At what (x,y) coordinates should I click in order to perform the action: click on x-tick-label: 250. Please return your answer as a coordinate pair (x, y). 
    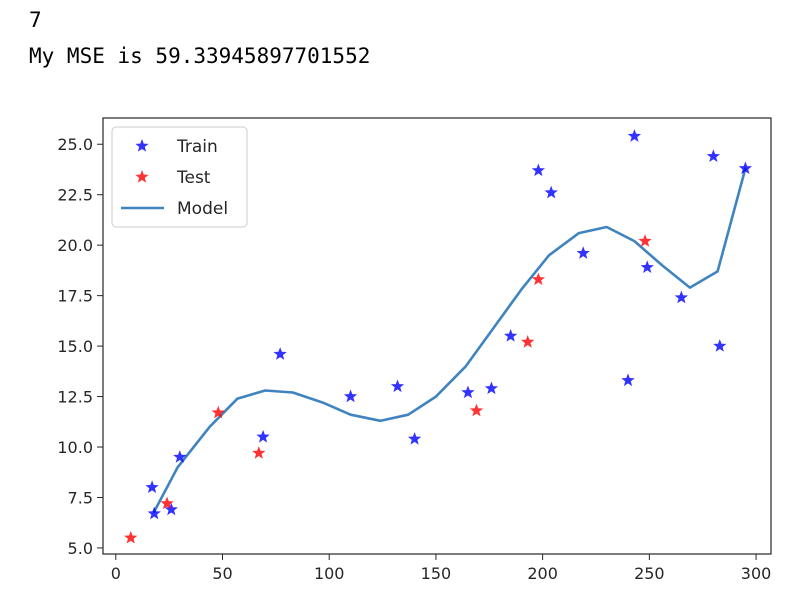
    Looking at the image, I should click on (649, 573).